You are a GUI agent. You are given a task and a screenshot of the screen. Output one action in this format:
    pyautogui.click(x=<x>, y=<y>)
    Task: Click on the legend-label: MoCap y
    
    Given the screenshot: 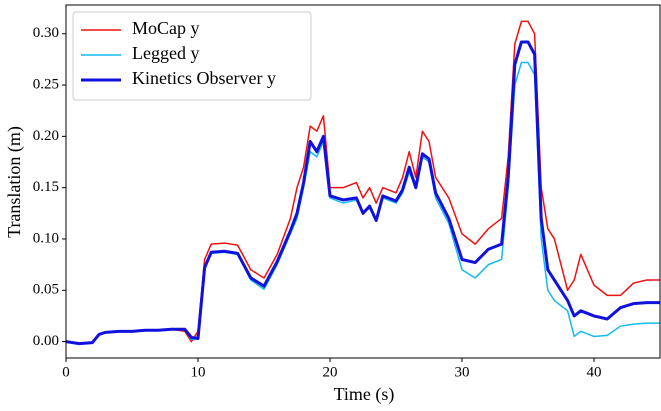 What is the action you would take?
    pyautogui.click(x=166, y=28)
    